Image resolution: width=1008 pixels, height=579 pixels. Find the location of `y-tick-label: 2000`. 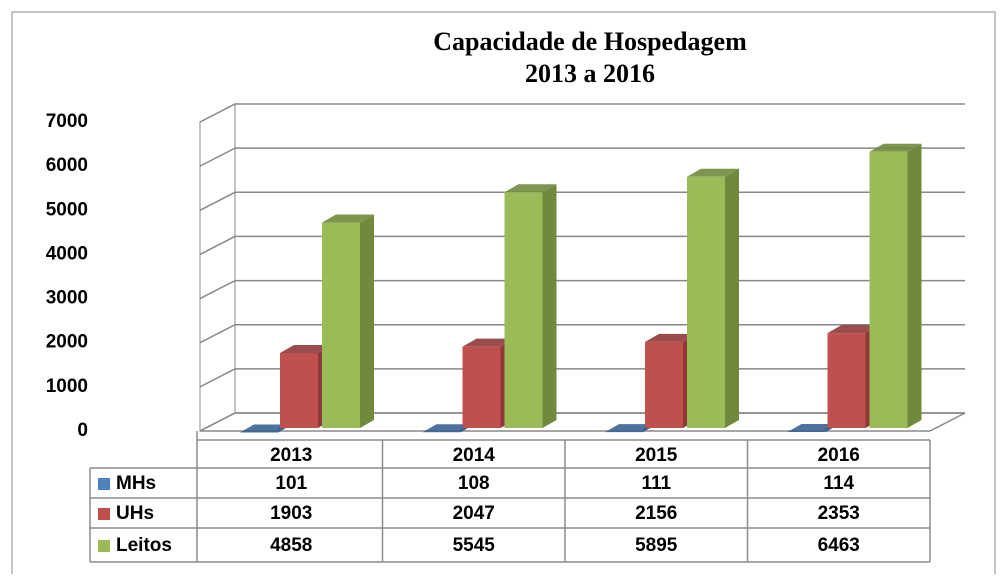

y-tick-label: 2000 is located at coordinates (67, 342).